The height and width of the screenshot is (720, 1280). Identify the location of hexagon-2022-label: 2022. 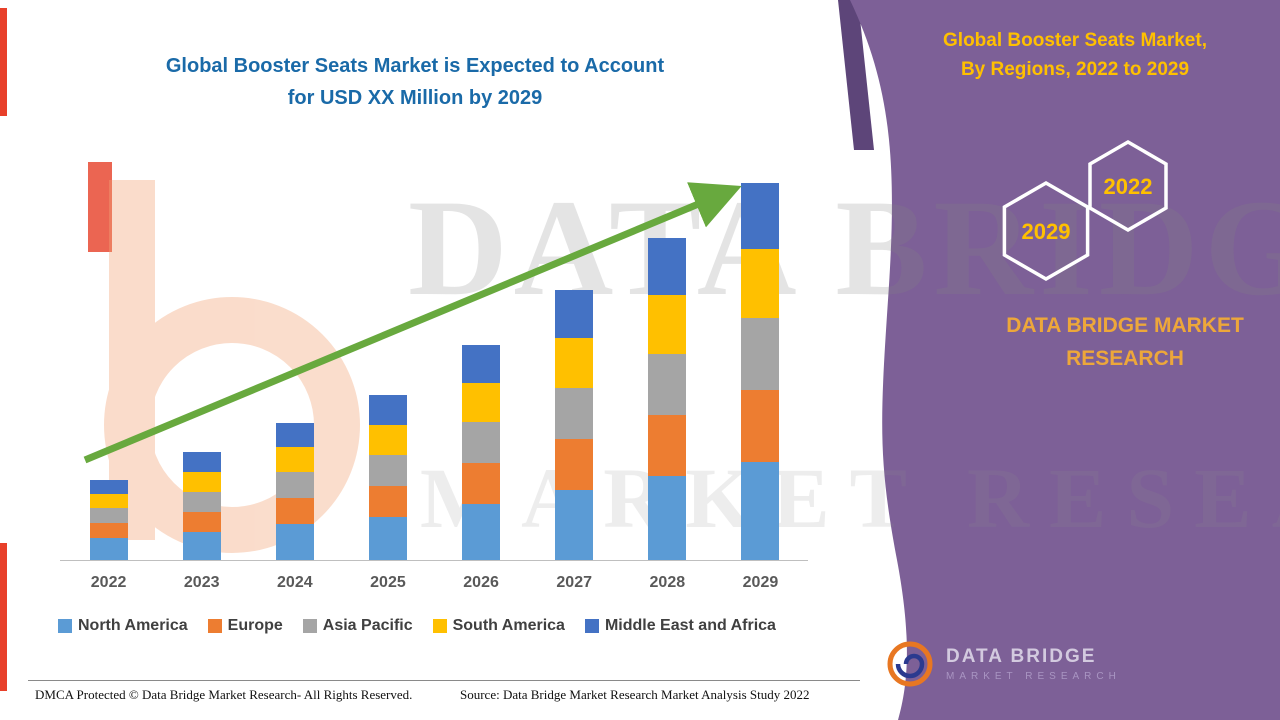
(1128, 186).